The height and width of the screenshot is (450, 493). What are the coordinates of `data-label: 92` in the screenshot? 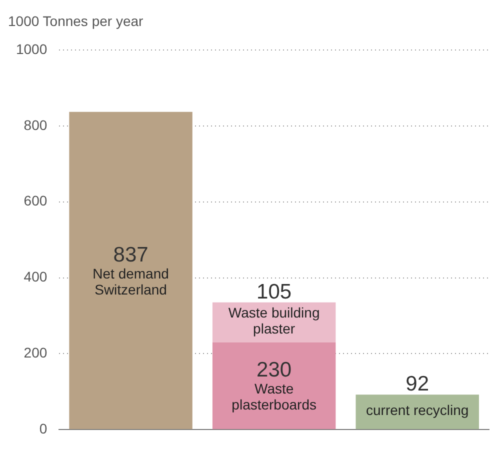 It's located at (418, 384).